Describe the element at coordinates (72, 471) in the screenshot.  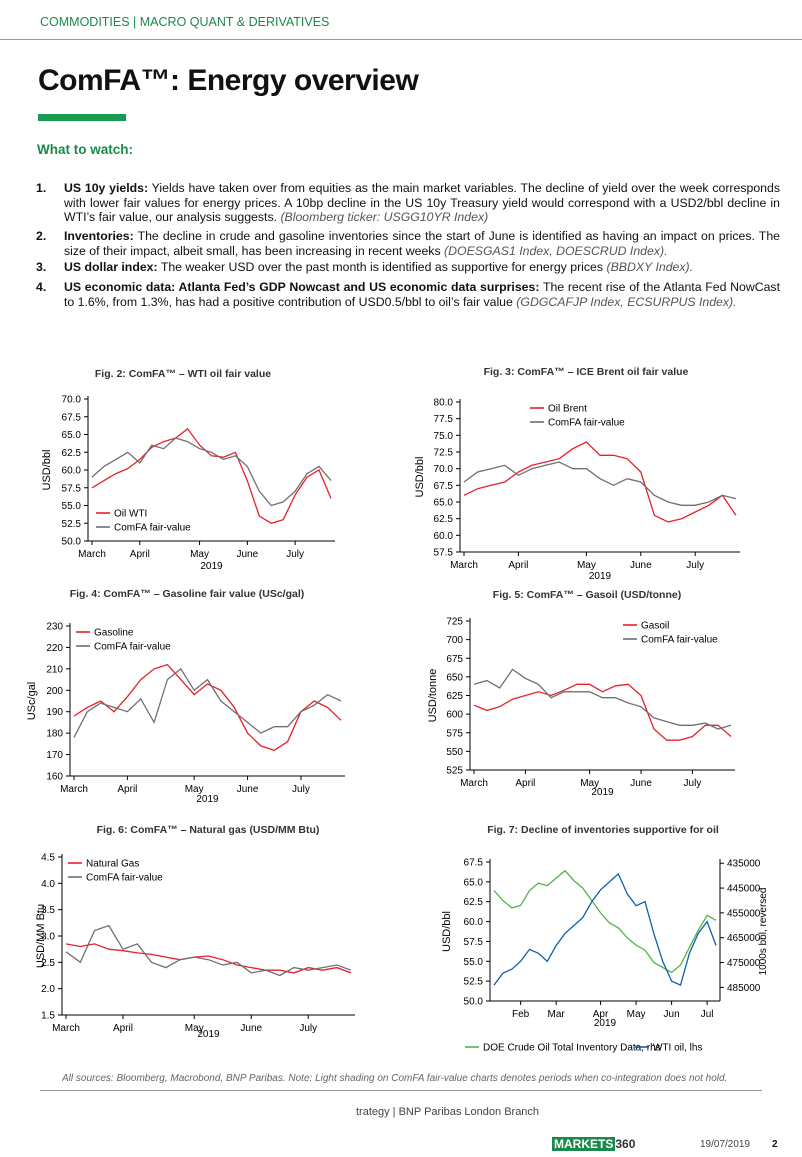
I see `y-tick-label: 60.0` at that location.